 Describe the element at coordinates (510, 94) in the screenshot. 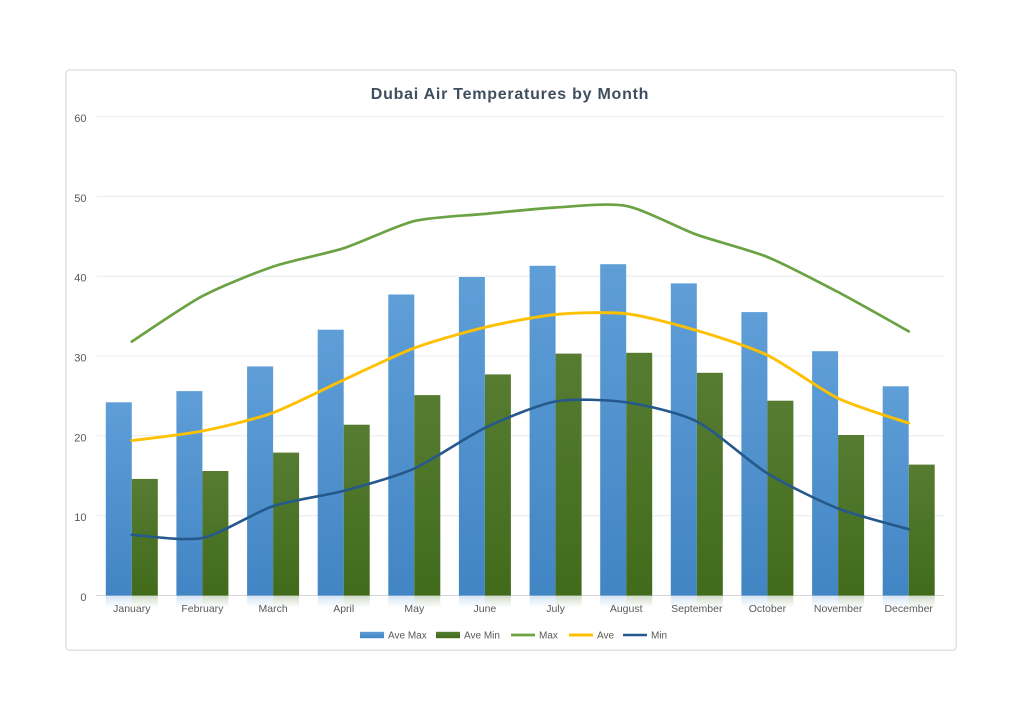

I see `svg-text:Dubai Air Temperatures by Mont: Dubai Air Temperatures by Month` at that location.